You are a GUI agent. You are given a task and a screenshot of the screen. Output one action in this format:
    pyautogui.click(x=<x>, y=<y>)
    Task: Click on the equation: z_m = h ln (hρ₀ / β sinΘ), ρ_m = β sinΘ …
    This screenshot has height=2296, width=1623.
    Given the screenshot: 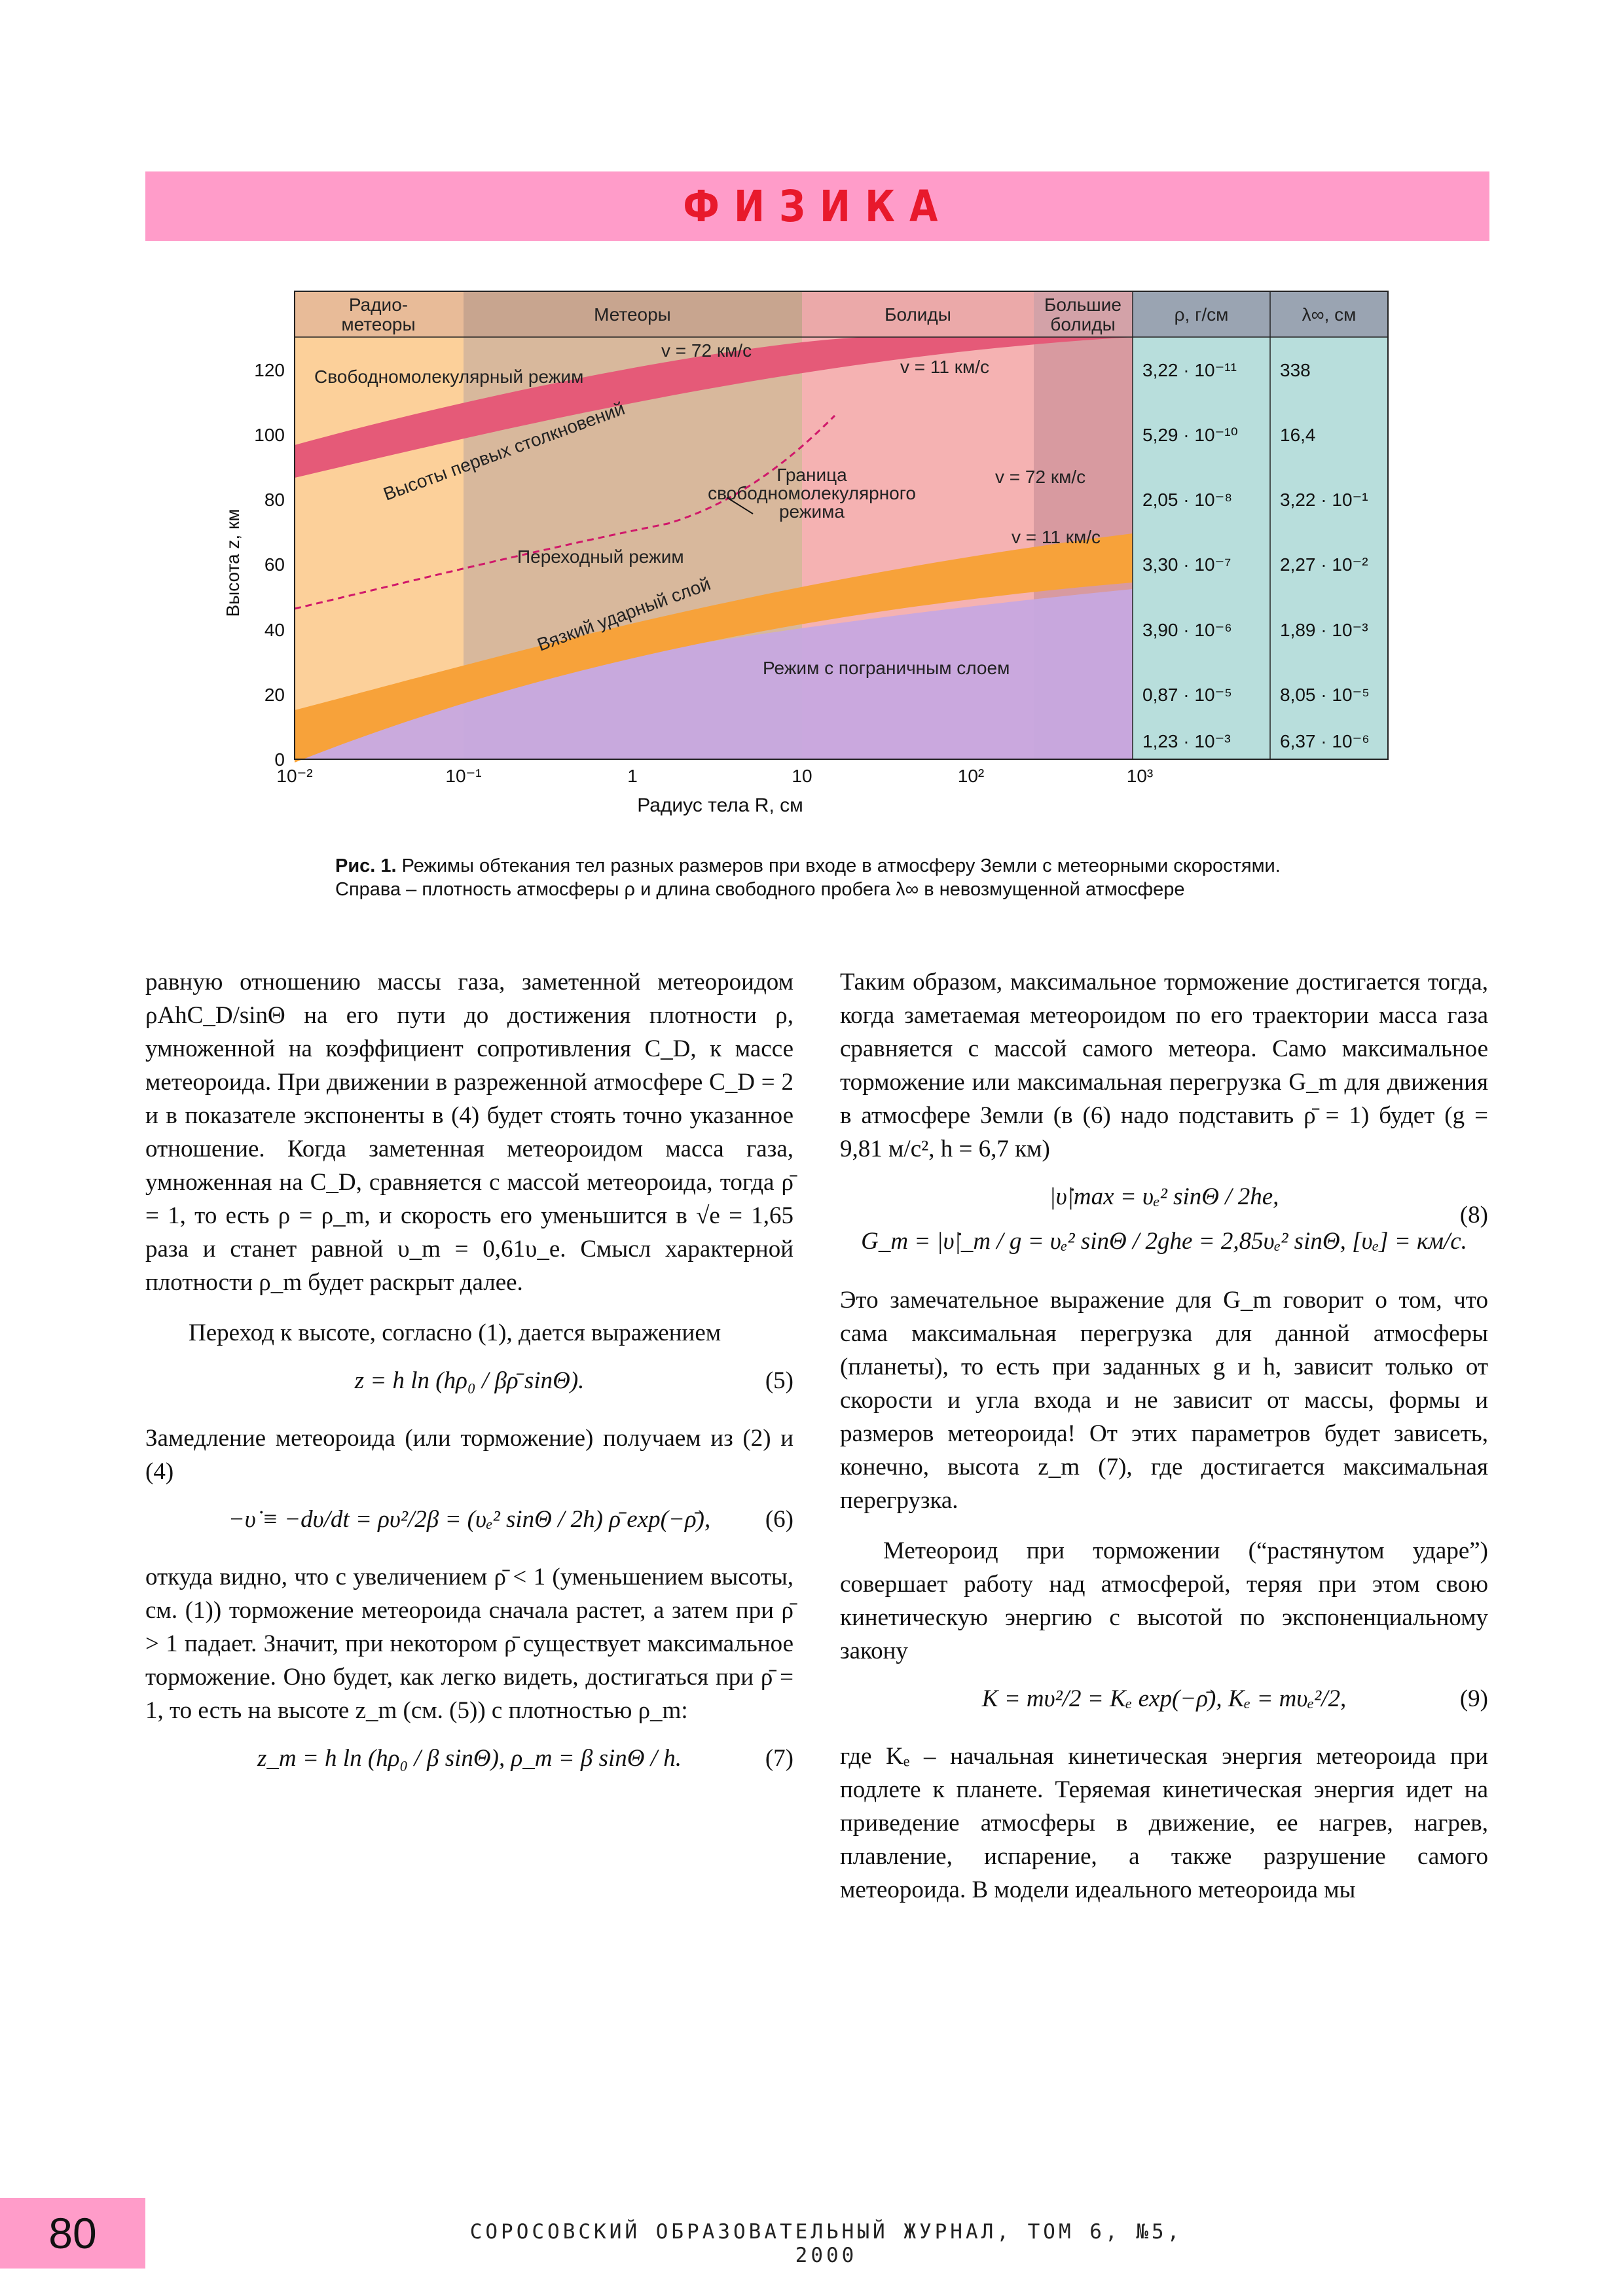 What is the action you would take?
    pyautogui.click(x=469, y=1759)
    